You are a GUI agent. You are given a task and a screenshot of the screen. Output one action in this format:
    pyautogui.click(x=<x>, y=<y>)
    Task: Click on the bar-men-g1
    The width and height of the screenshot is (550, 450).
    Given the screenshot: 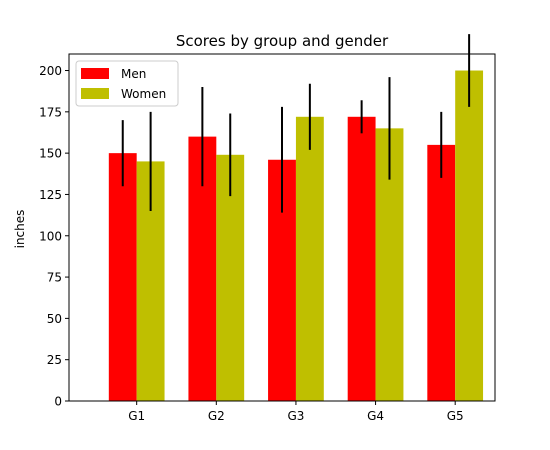 What is the action you would take?
    pyautogui.click(x=122, y=277)
    